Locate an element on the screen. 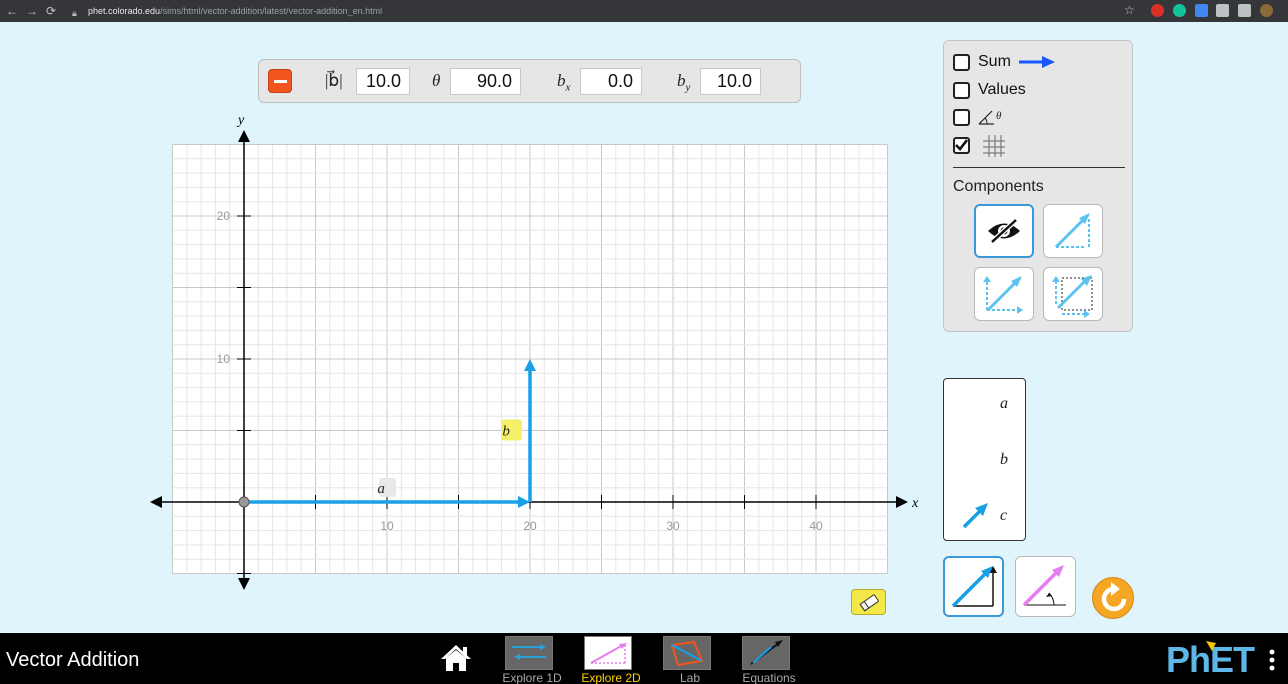 This screenshot has height=684, width=1288. grammarly-extension-icon is located at coordinates (1179, 10).